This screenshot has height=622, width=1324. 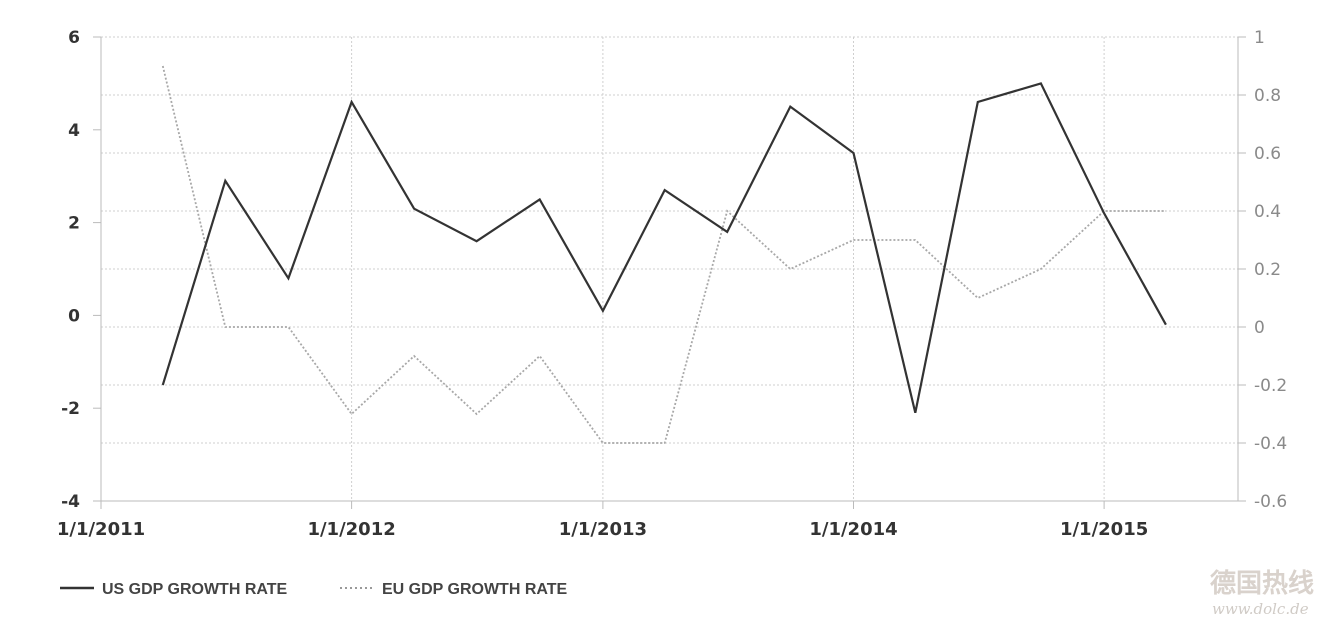 I want to click on y-right-tick-label: 0.6, so click(x=1267, y=154).